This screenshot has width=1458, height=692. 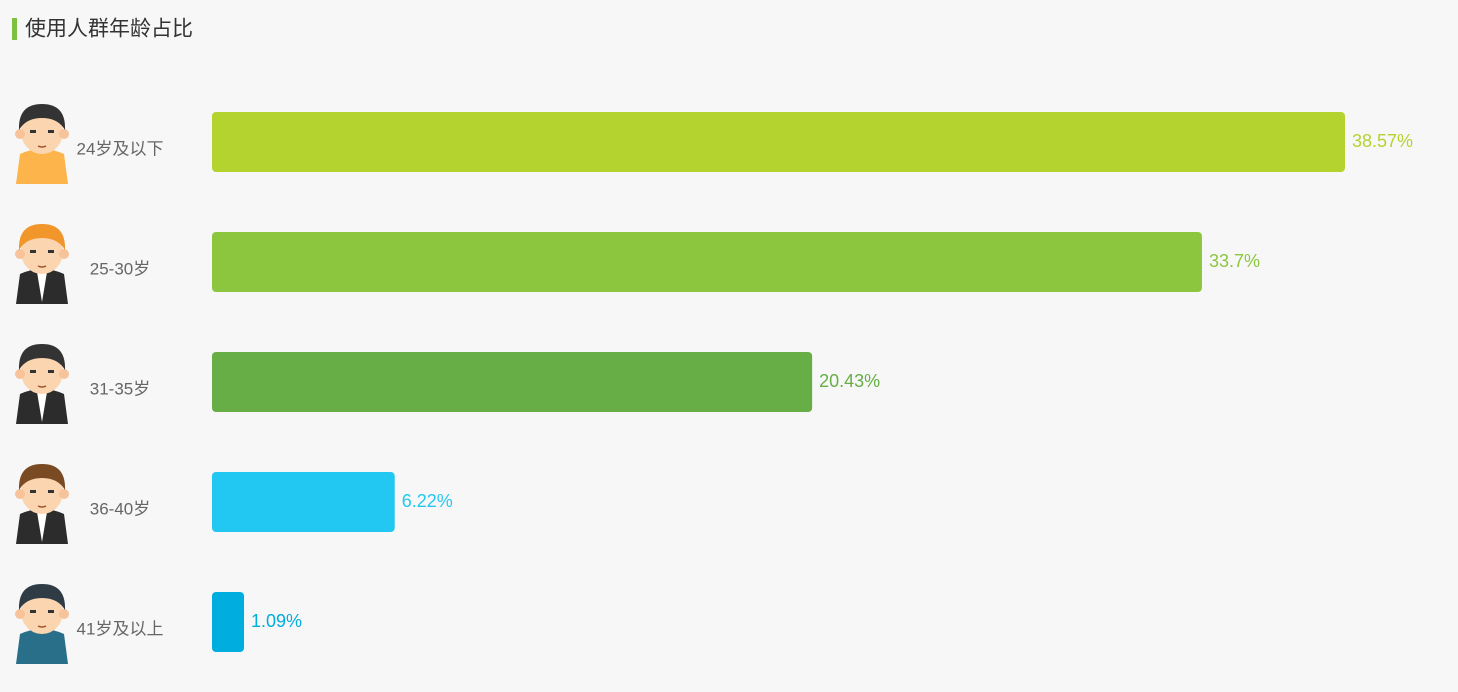 What do you see at coordinates (120, 508) in the screenshot?
I see `category-label: 36-40岁` at bounding box center [120, 508].